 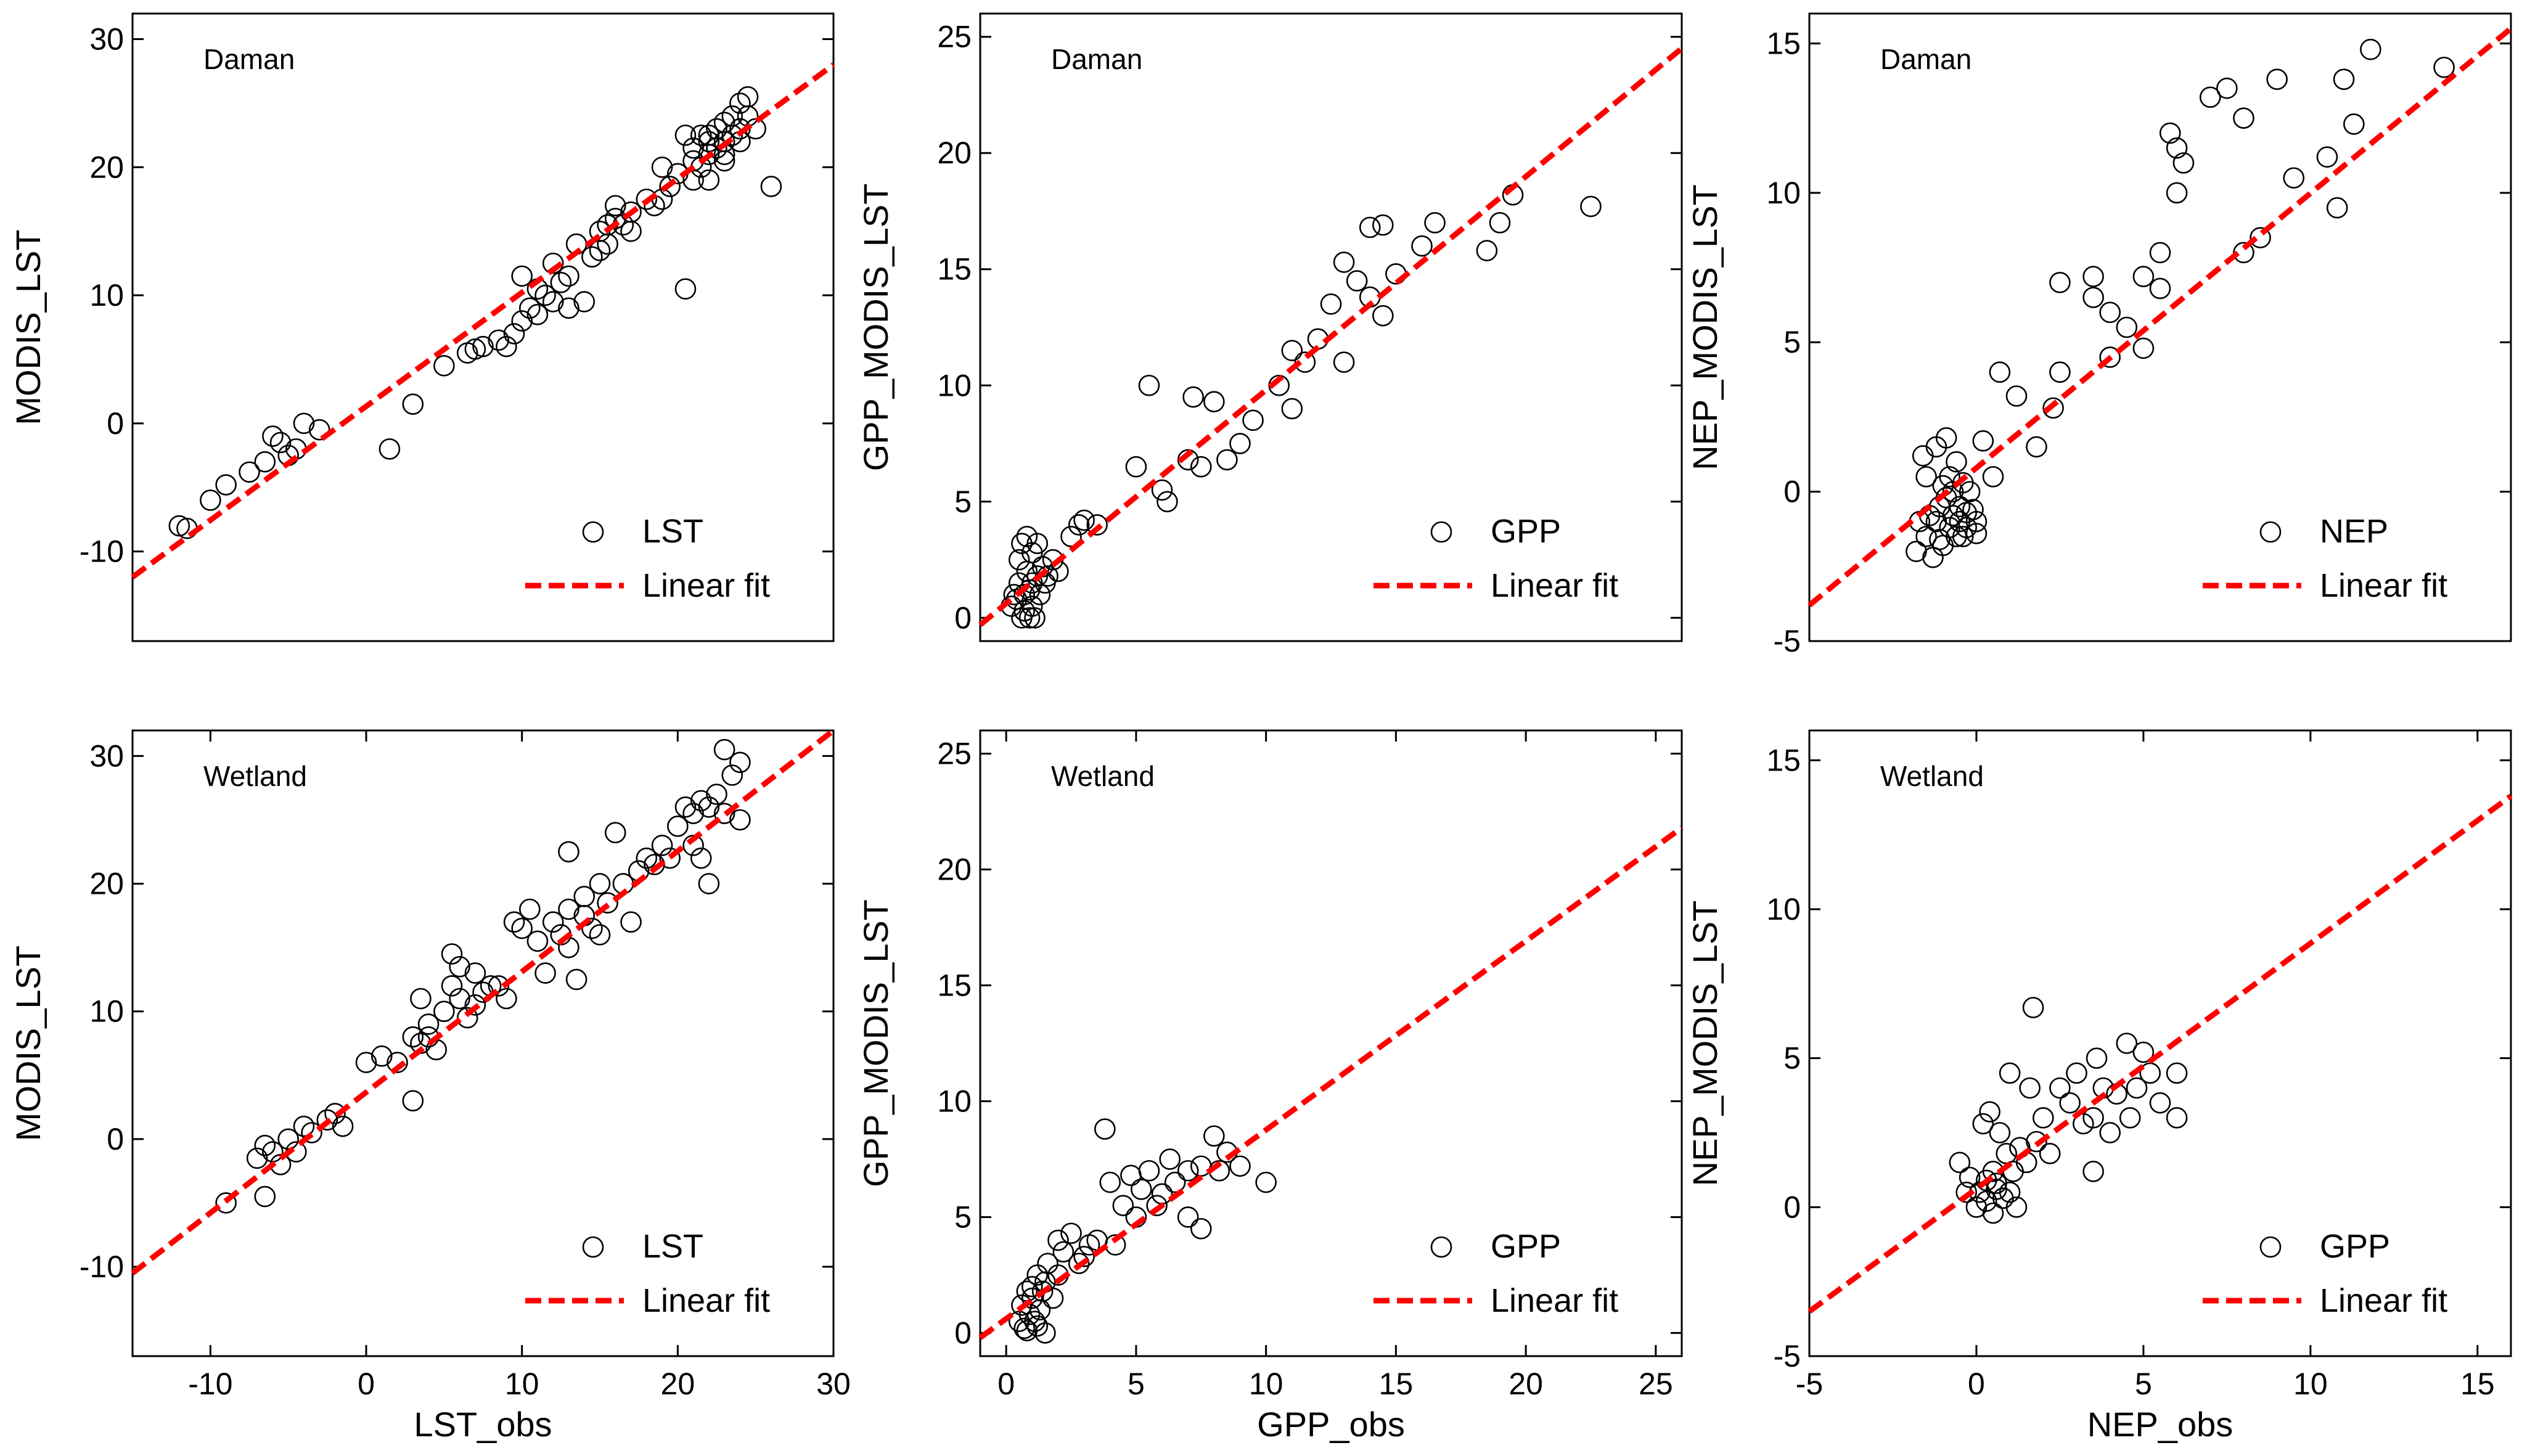 I want to click on x-tick-label: 10, so click(x=2310, y=1384).